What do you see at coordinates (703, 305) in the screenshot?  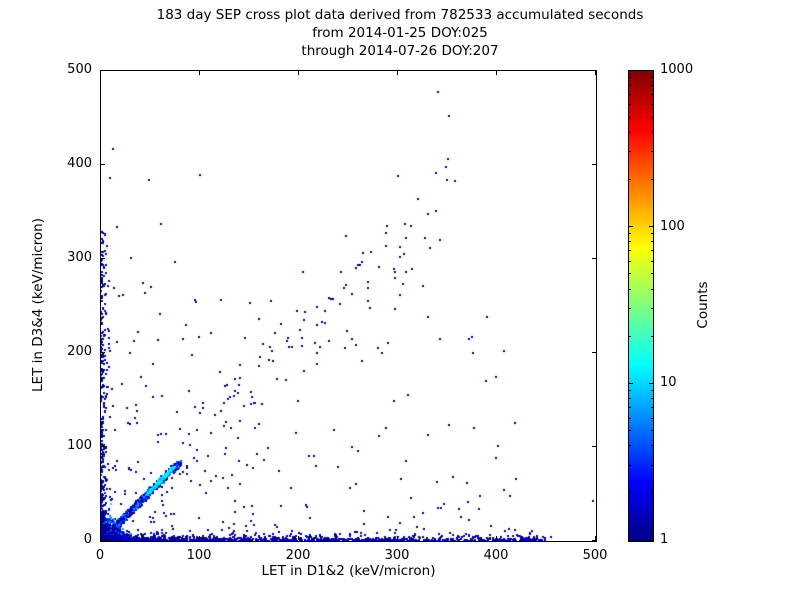 I see `colorbar-label: Counts` at bounding box center [703, 305].